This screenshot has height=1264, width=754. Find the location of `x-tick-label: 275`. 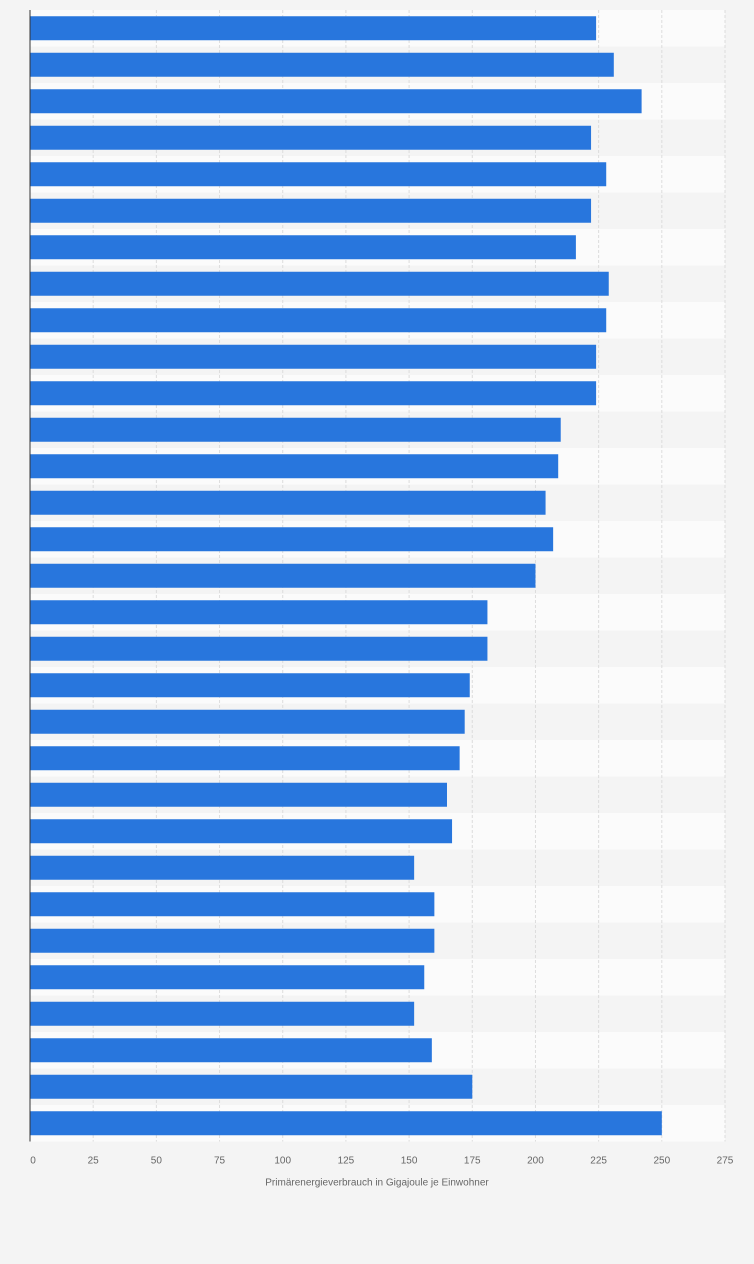

x-tick-label: 275 is located at coordinates (725, 1161).